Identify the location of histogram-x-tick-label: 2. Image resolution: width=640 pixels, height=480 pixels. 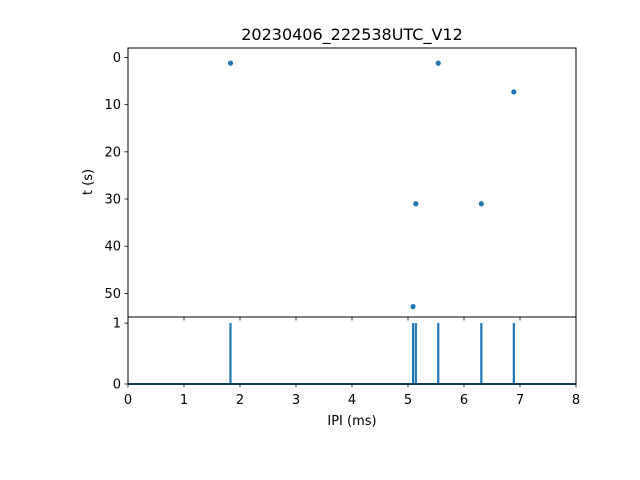
(240, 400).